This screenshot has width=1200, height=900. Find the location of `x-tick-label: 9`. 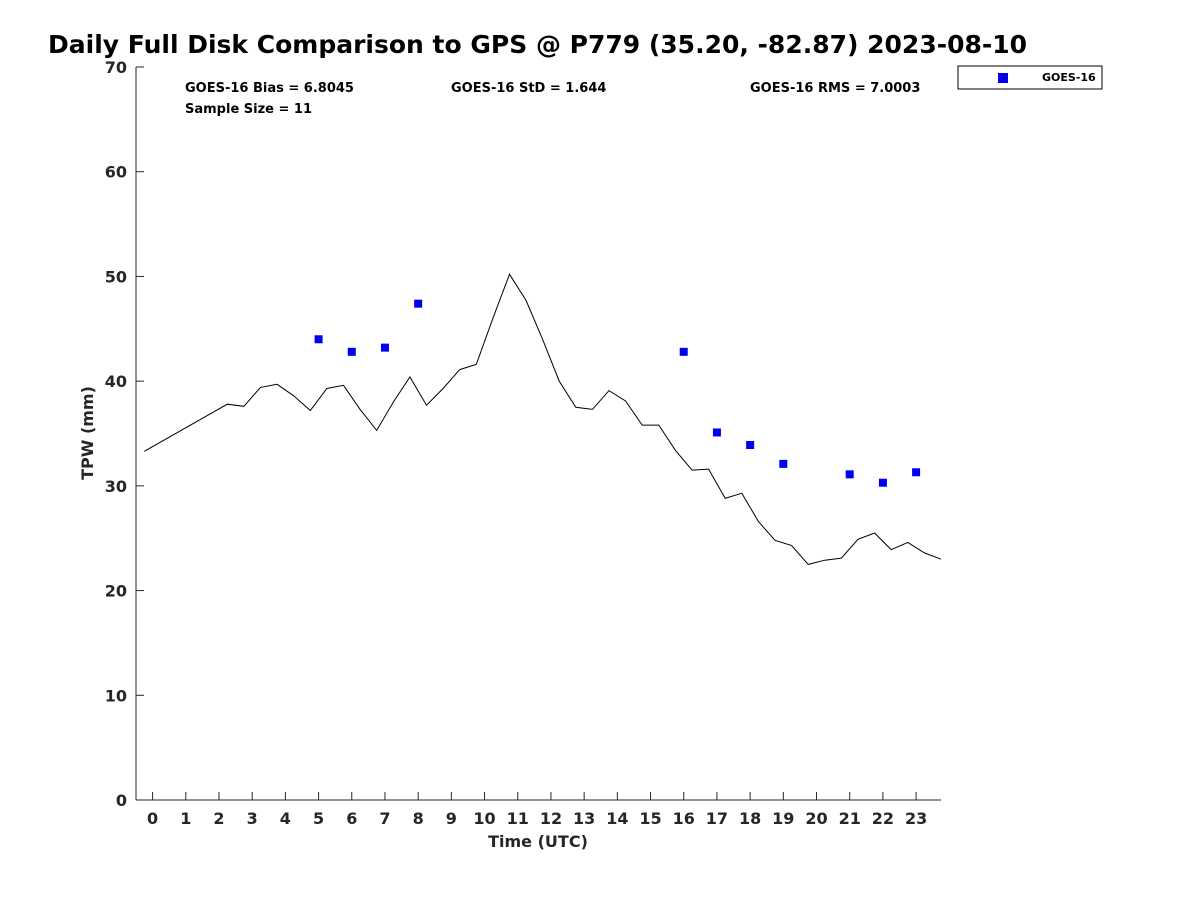

x-tick-label: 9 is located at coordinates (451, 818).